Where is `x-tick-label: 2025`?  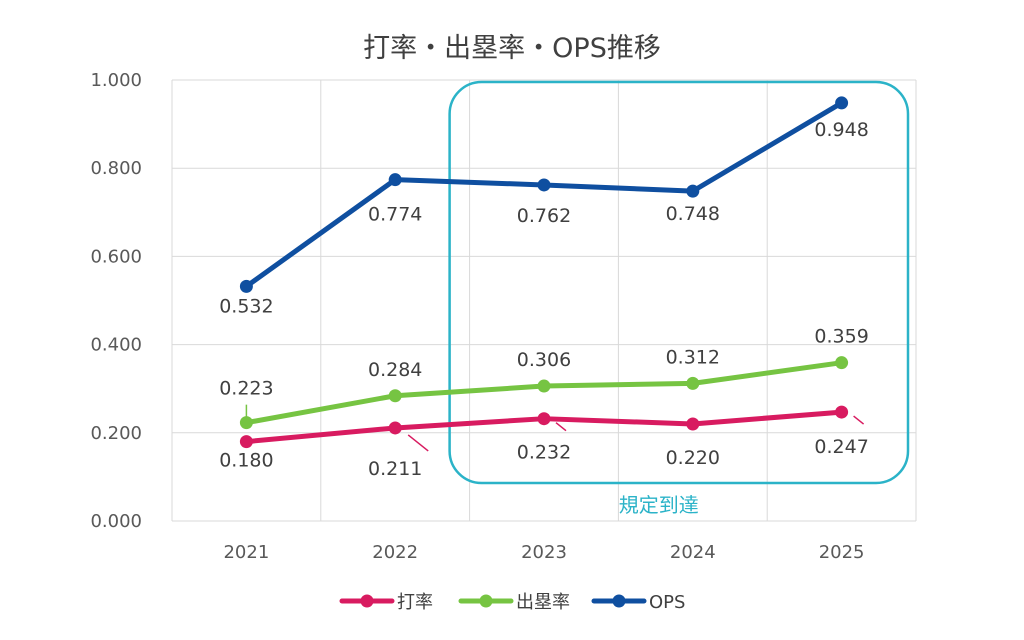
x-tick-label: 2025 is located at coordinates (842, 552).